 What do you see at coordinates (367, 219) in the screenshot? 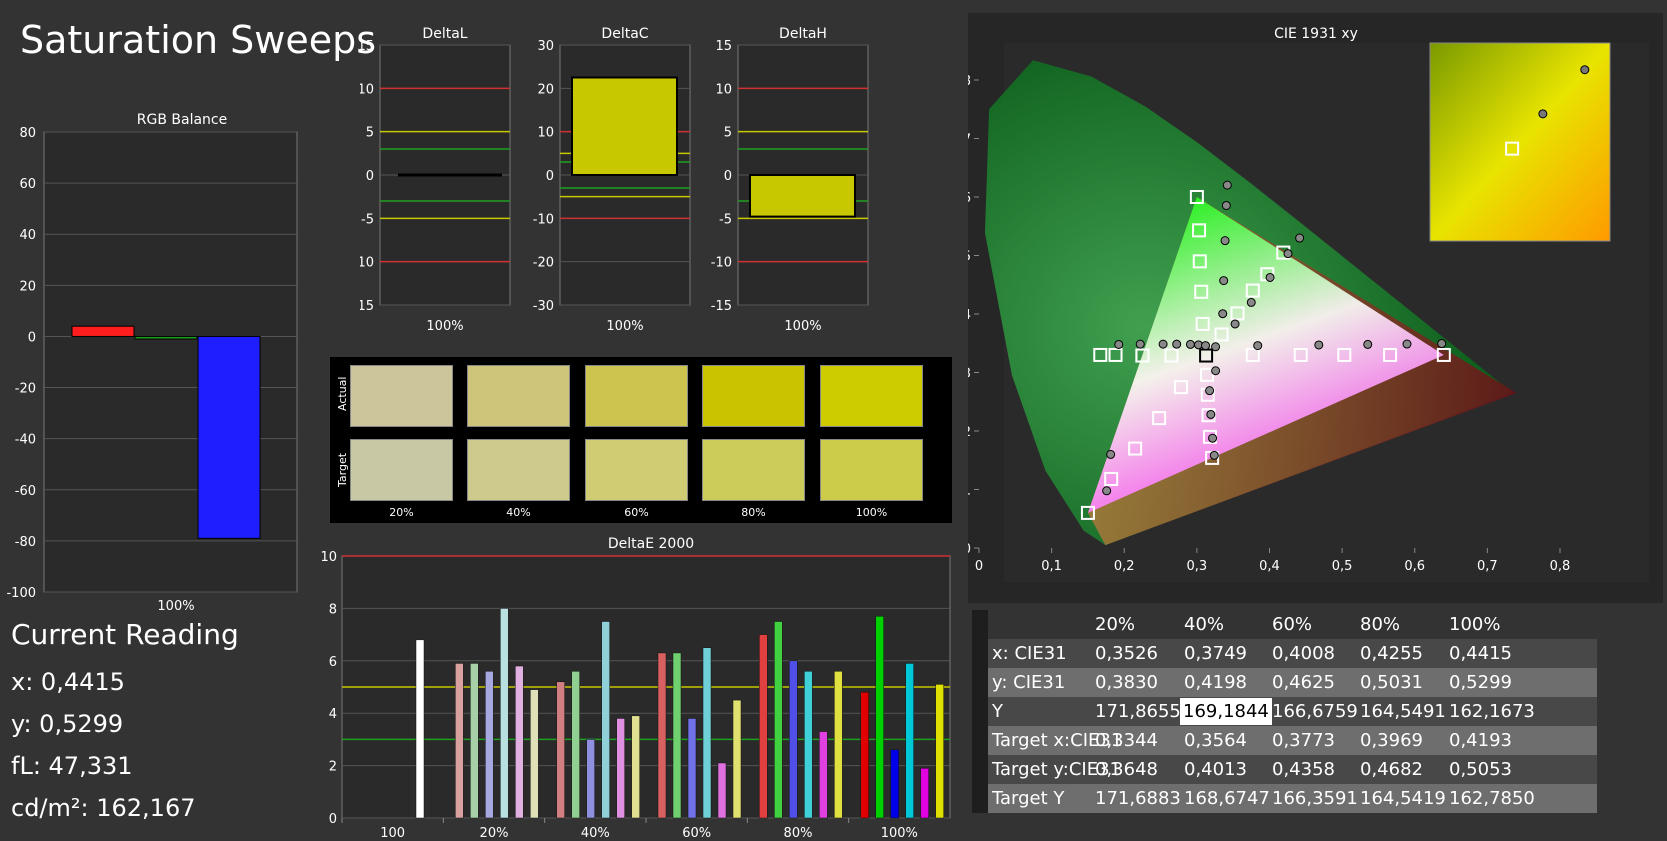
I see `deltal-tick-label: -5` at bounding box center [367, 219].